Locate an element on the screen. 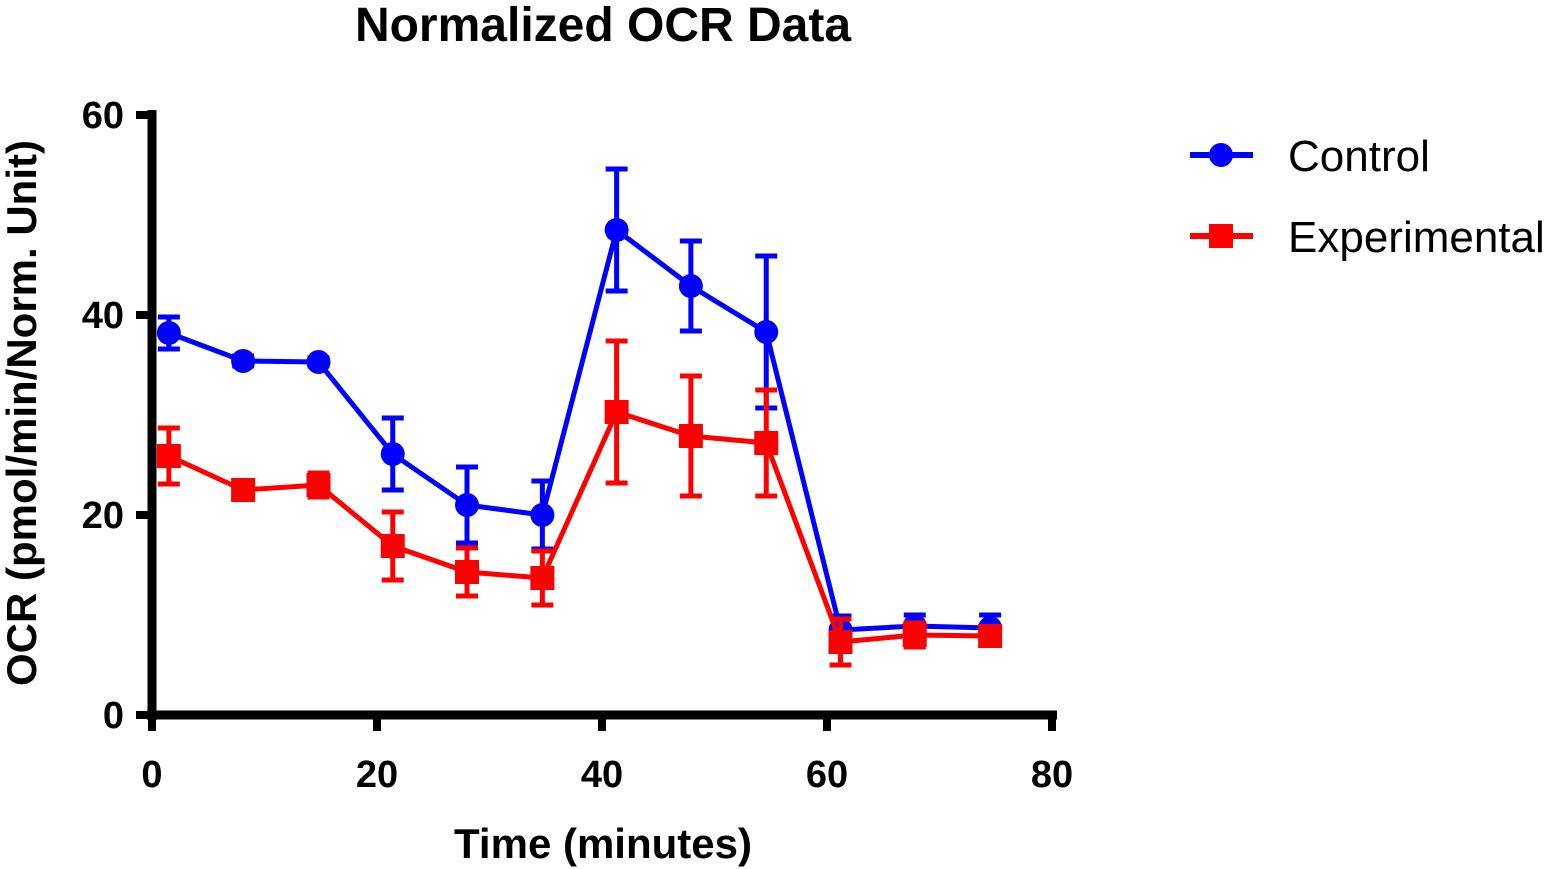  x-axis-ticks: 0 20 40 60 80 is located at coordinates (607, 755).